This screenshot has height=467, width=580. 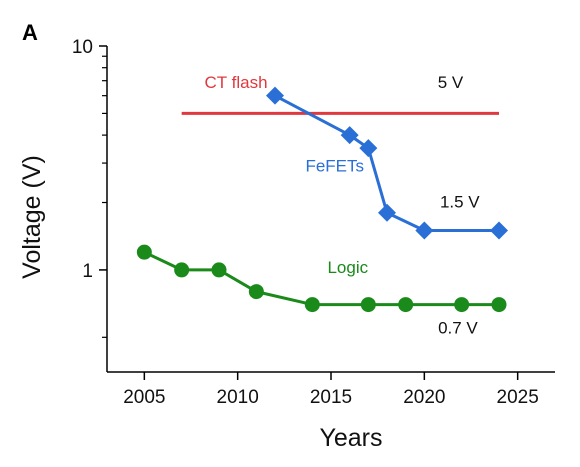 What do you see at coordinates (32, 217) in the screenshot?
I see `y-axis-title: Voltage (V)` at bounding box center [32, 217].